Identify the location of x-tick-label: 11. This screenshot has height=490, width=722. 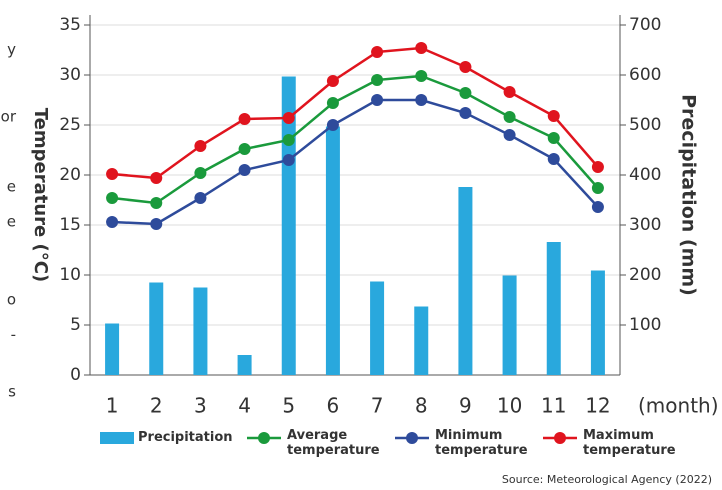
(553, 406).